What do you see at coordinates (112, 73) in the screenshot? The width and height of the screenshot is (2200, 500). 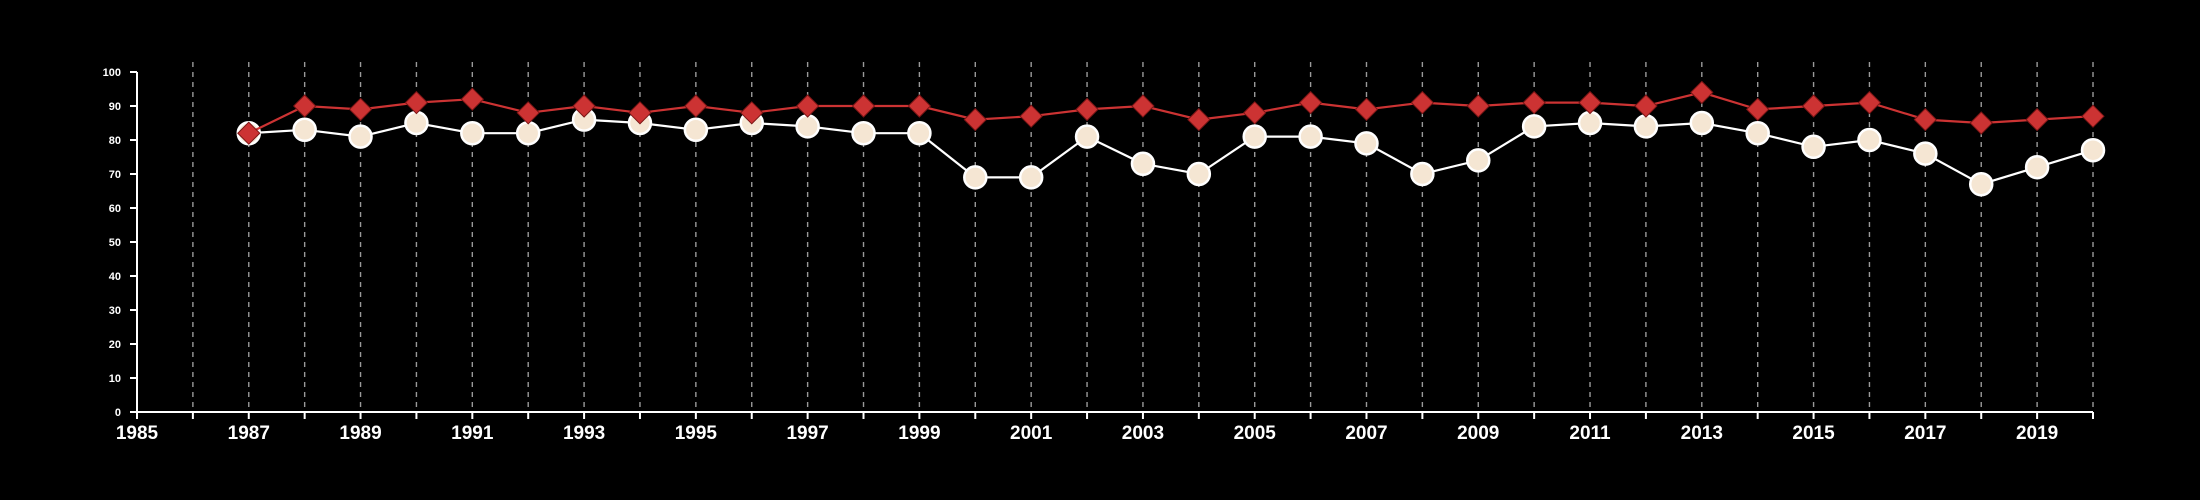 I see `y-tick-label: 100` at bounding box center [112, 73].